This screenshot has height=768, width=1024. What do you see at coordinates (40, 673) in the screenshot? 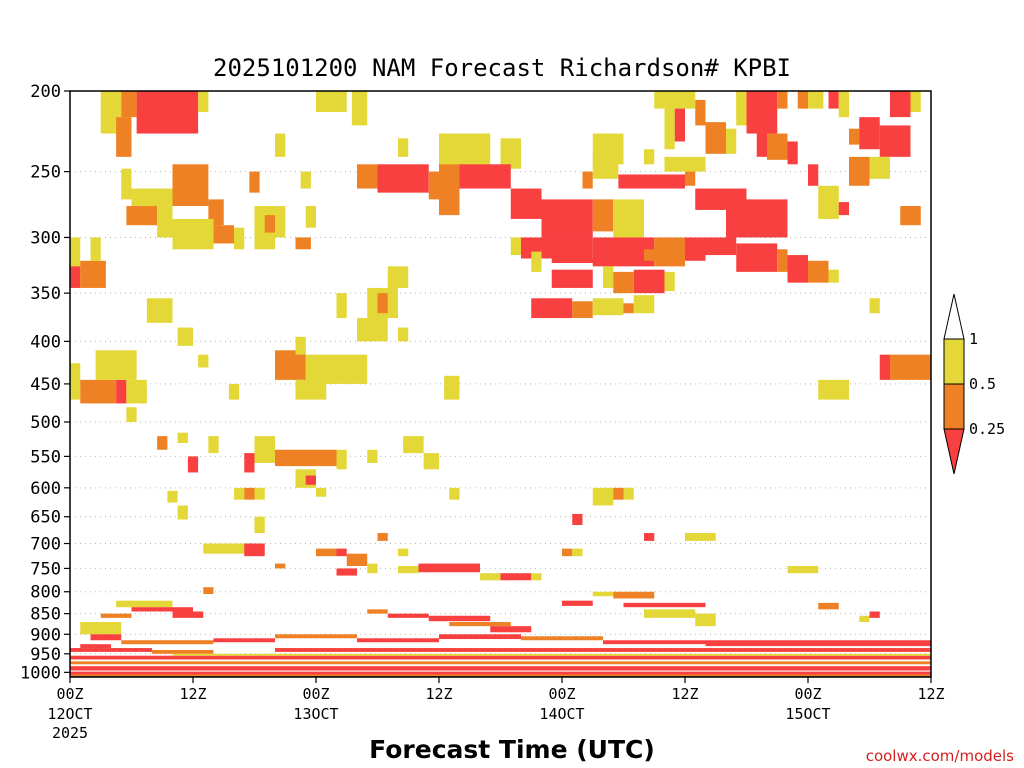
I see `y-tick-label: 1000` at bounding box center [40, 673].